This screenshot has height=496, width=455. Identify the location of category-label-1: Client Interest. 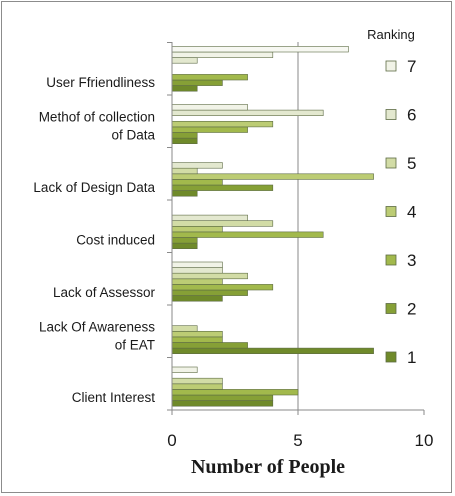
(114, 397).